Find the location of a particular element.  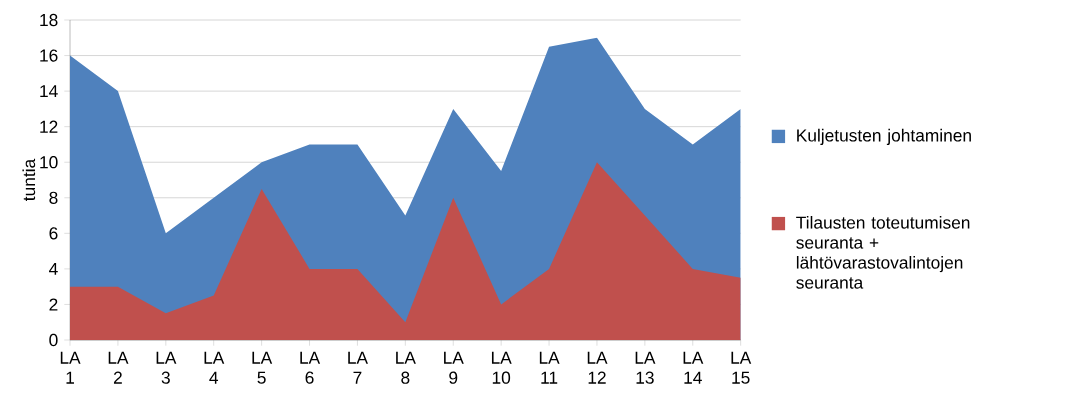

y-tick-label: 12 is located at coordinates (49, 126).